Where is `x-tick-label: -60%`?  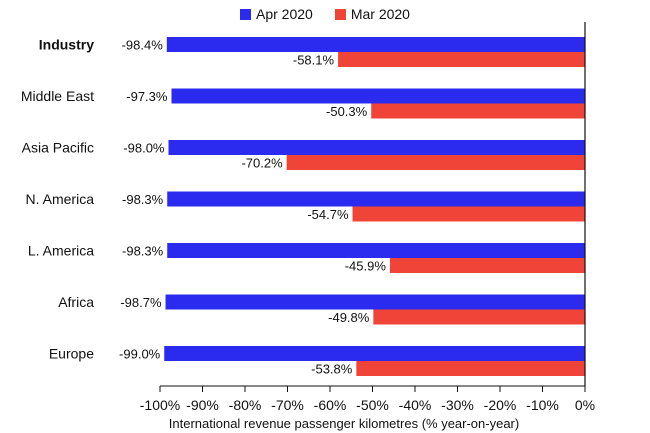 x-tick-label: -60% is located at coordinates (330, 405).